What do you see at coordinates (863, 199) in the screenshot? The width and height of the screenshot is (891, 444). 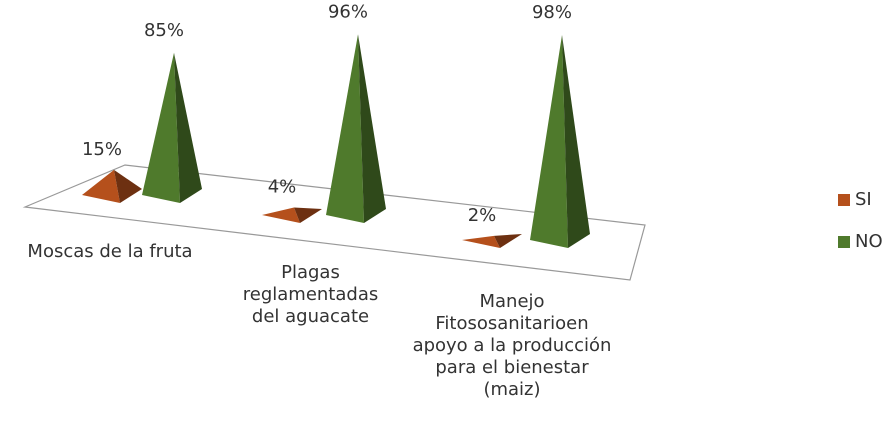 I see `legend-label: SI` at bounding box center [863, 199].